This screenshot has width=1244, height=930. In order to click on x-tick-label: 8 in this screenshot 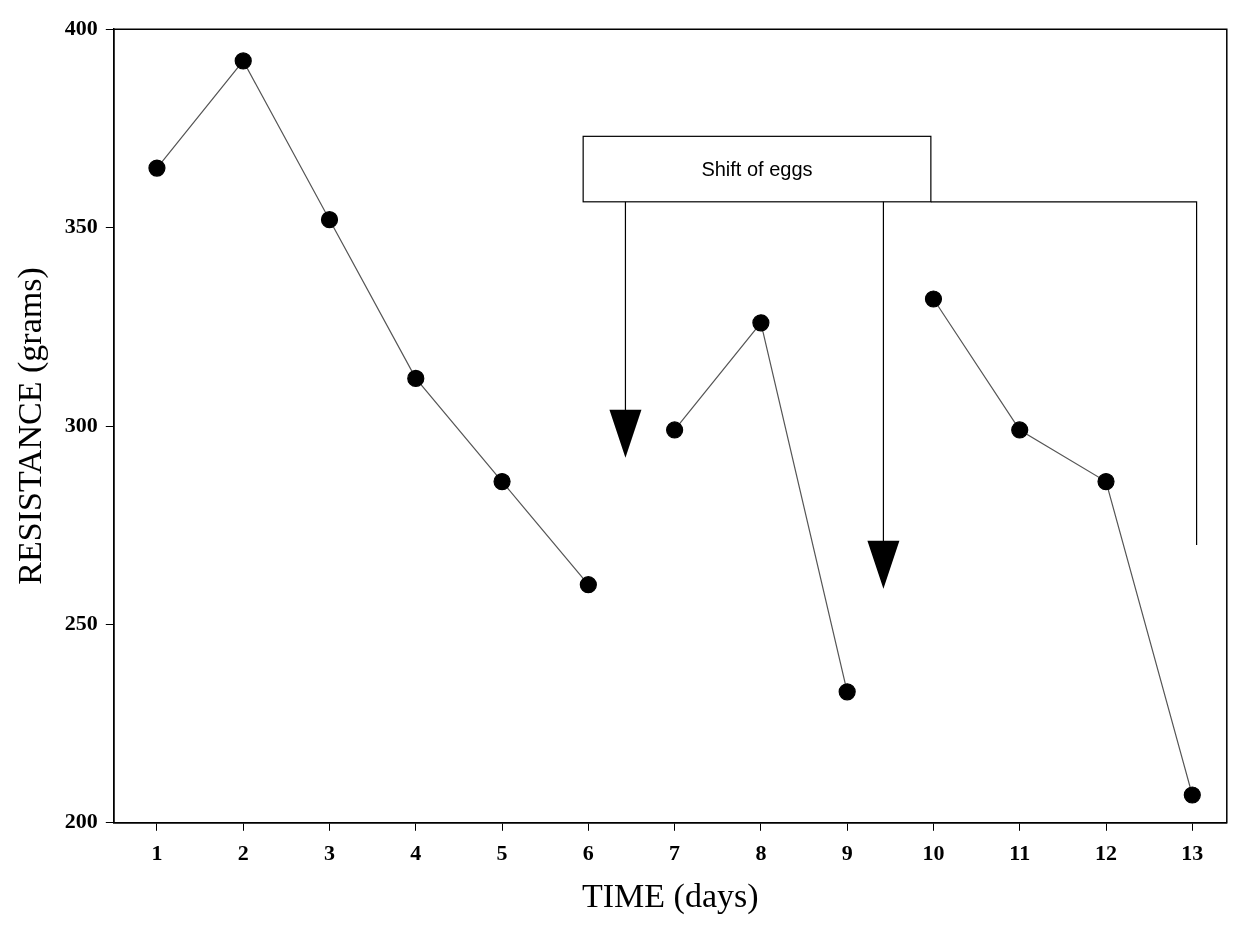, I will do `click(761, 852)`.